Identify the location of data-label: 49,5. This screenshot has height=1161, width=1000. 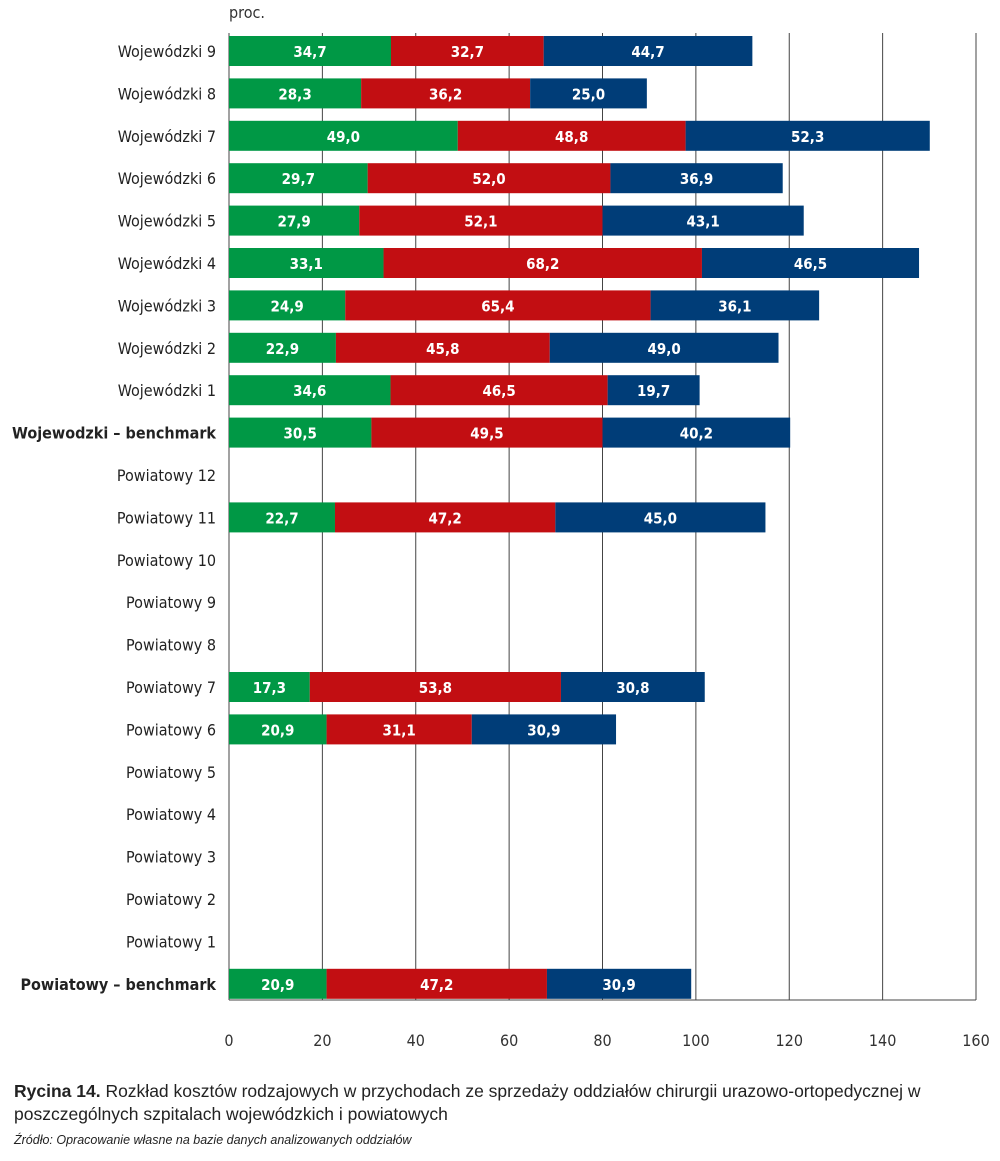
(486, 434).